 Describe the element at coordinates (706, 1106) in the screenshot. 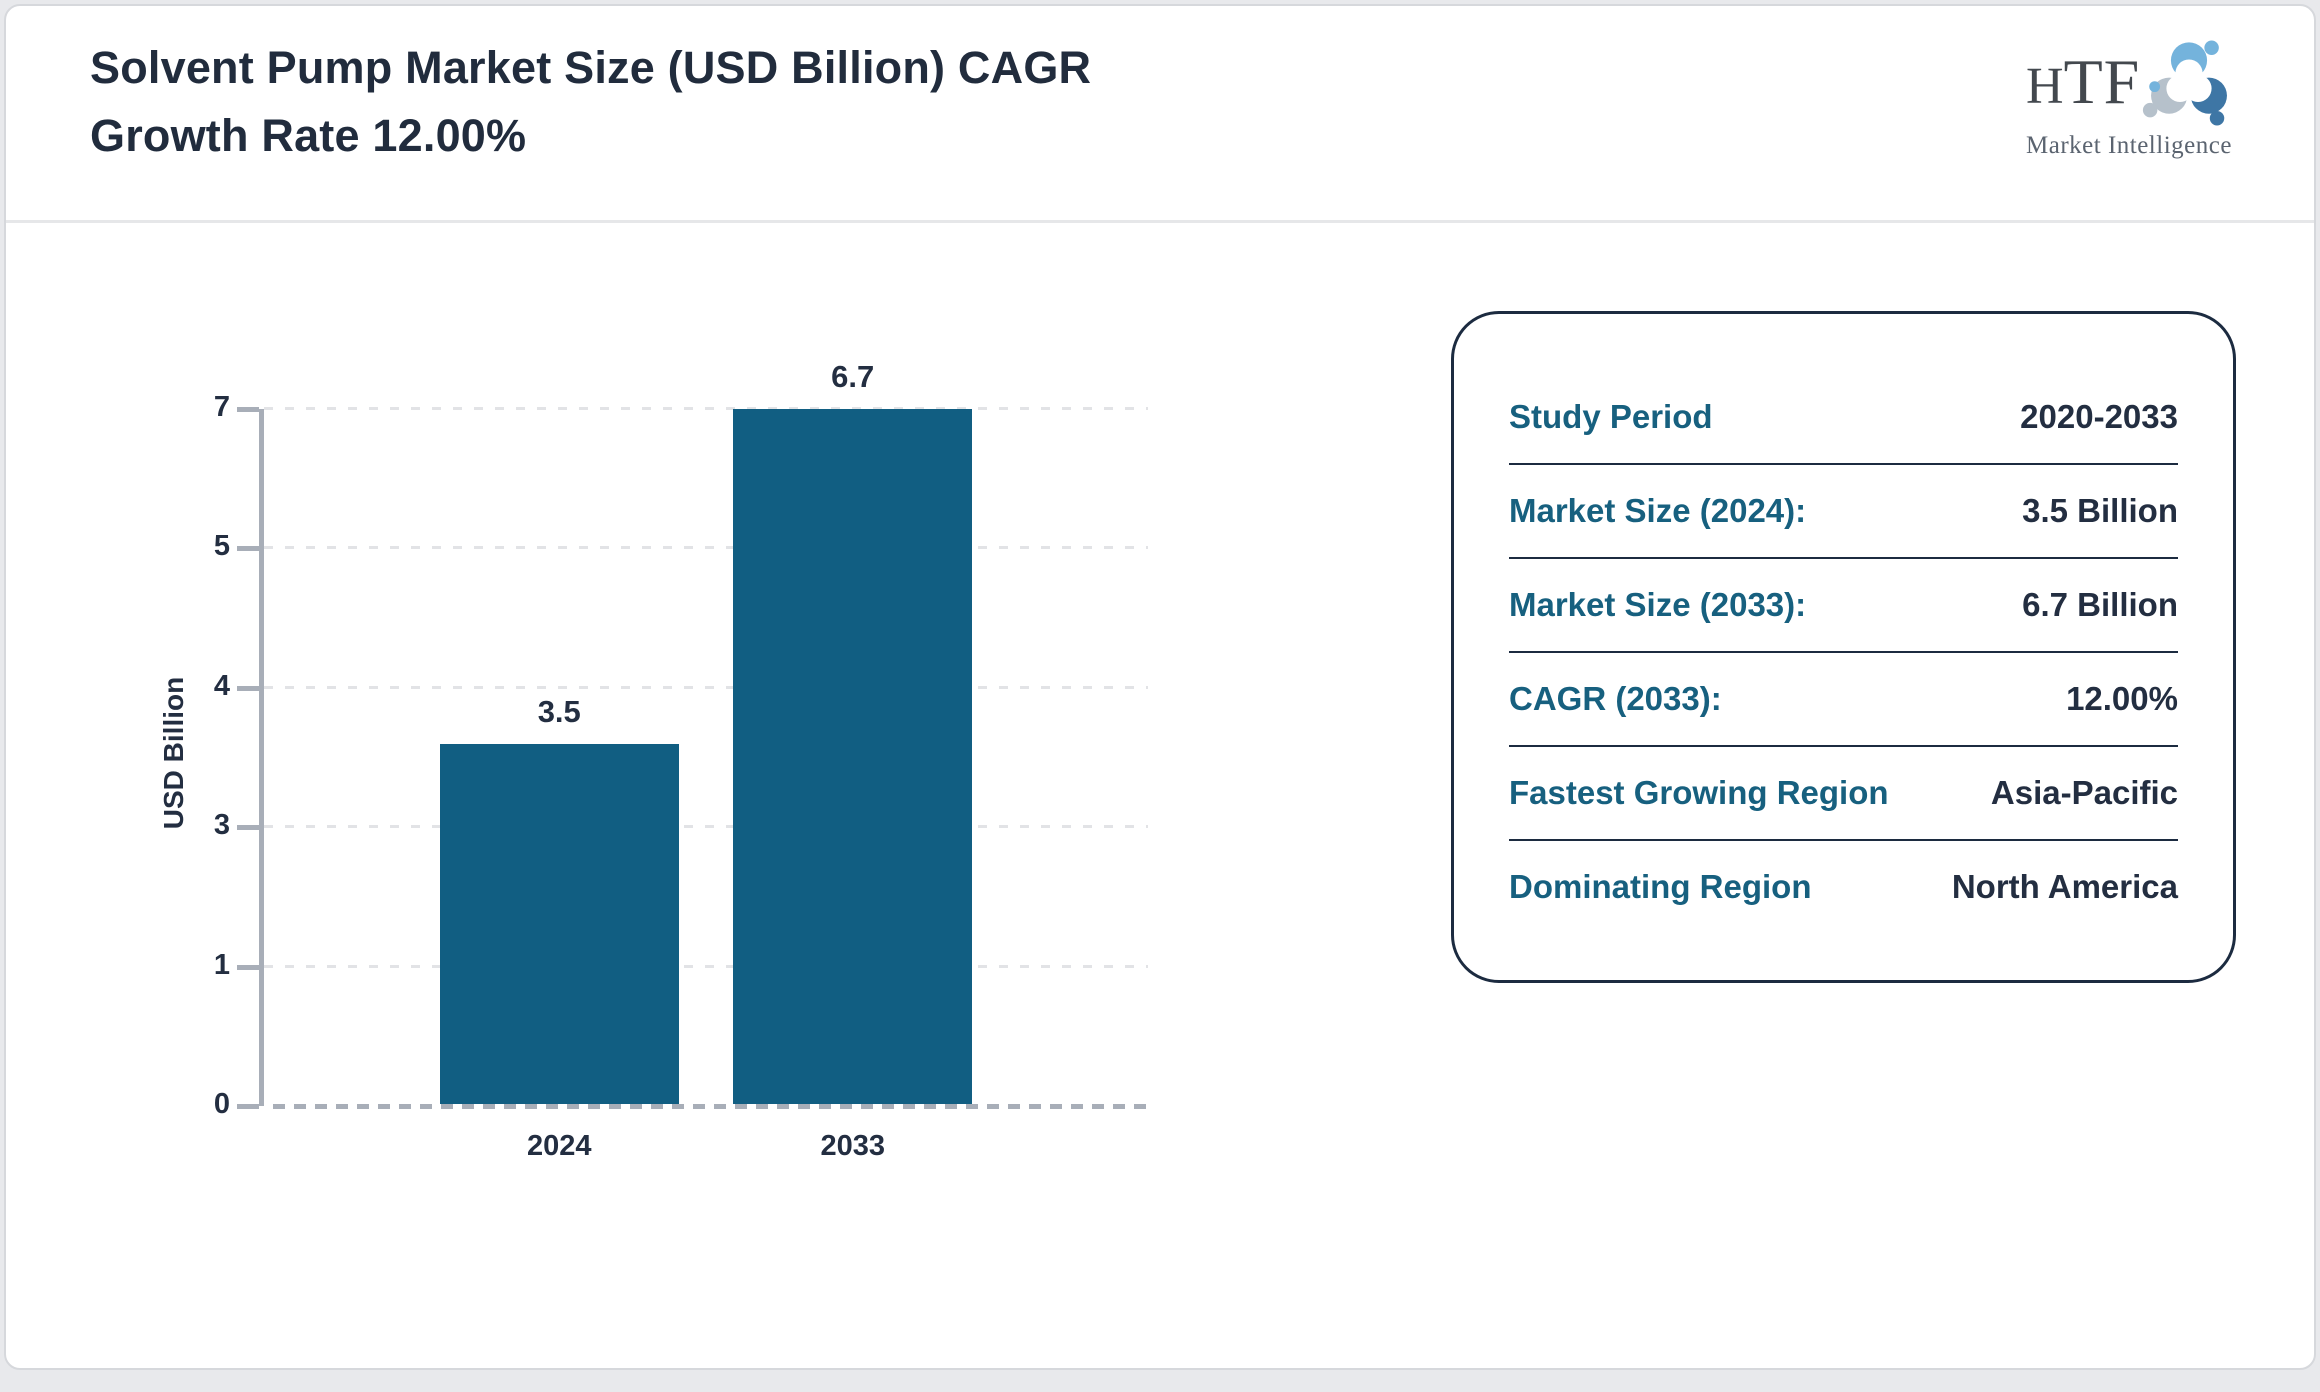

I see `x-axis-baseline-dashes` at that location.